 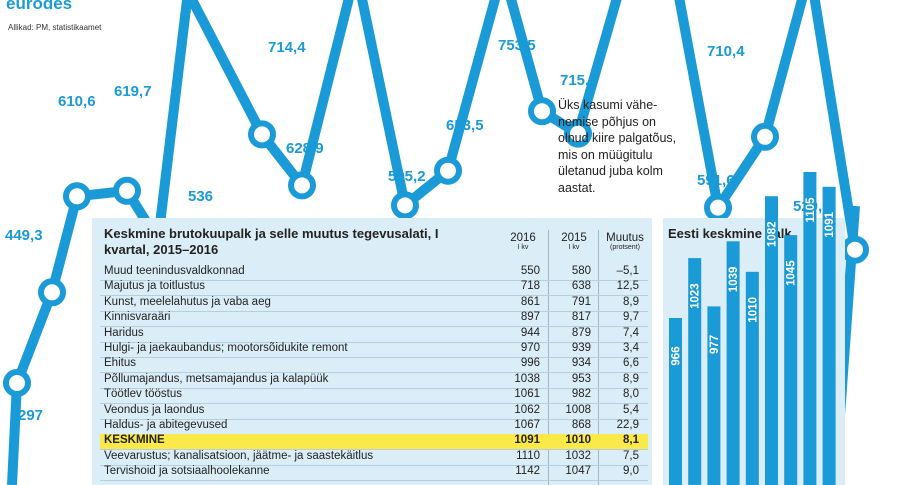 I want to click on row-value-2015: 817, so click(x=581, y=317).